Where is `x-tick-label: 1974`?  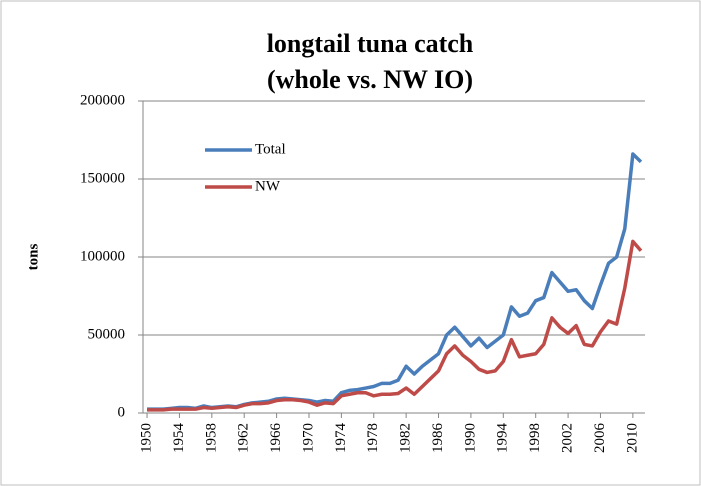
x-tick-label: 1974 is located at coordinates (341, 438).